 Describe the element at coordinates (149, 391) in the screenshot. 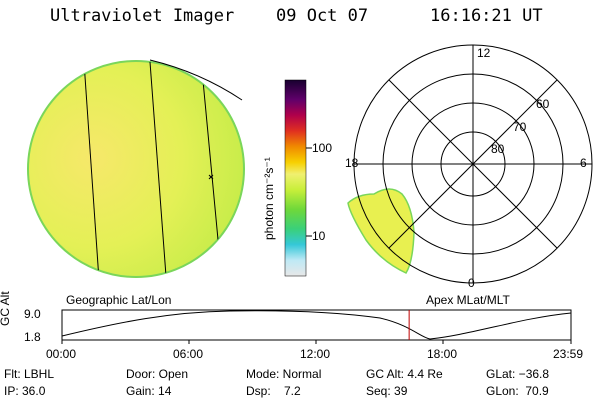

I see `info-gain: Gain: 14` at that location.